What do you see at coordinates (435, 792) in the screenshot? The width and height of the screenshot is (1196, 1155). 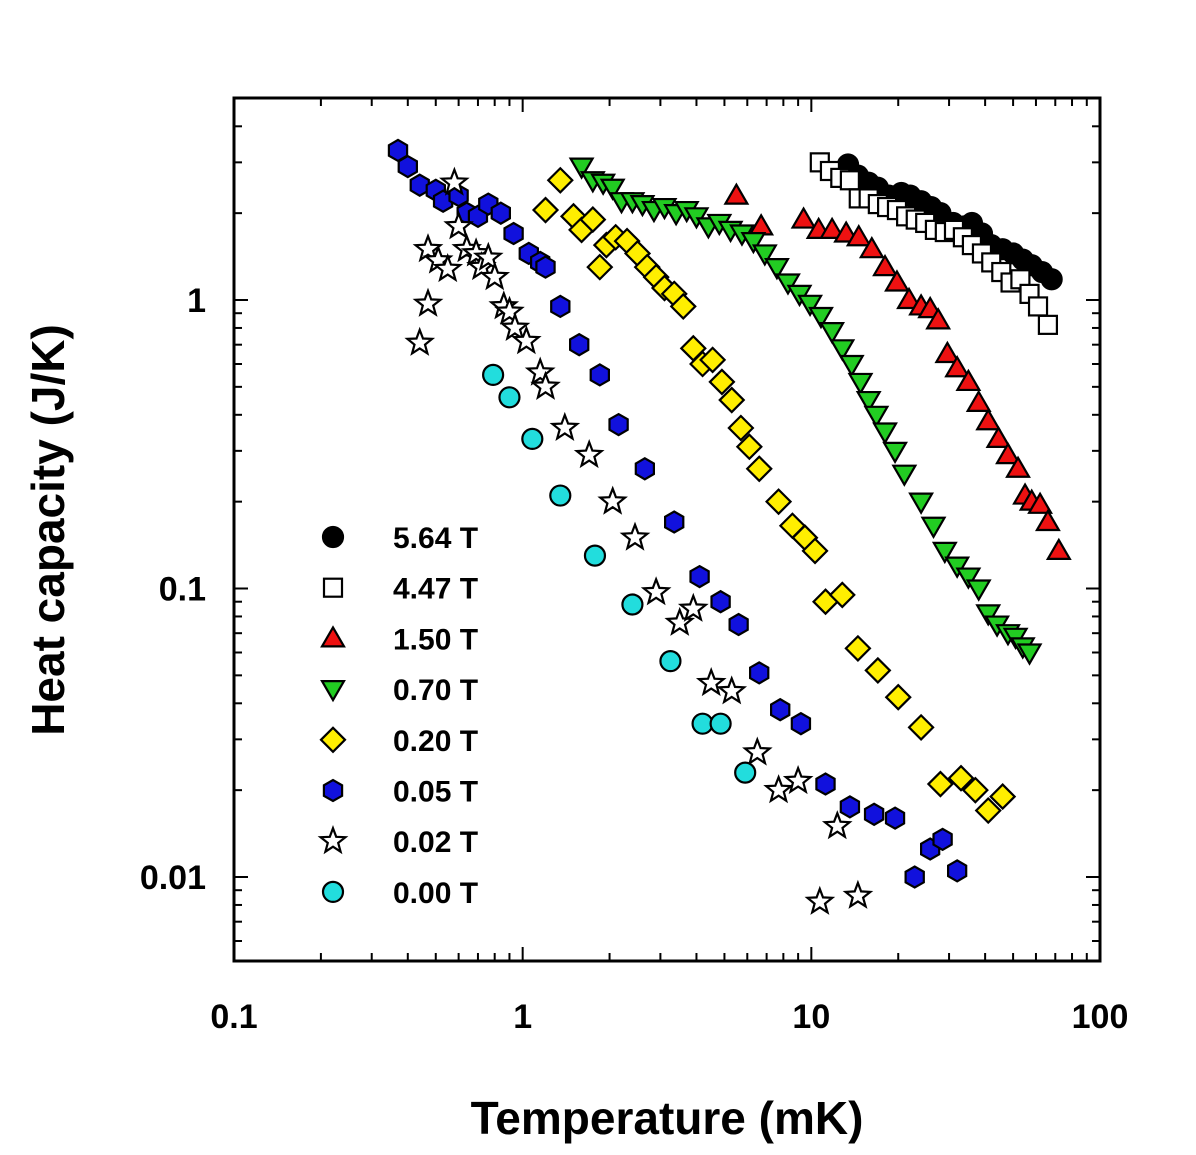 I see `legend-label: 0.05 T` at bounding box center [435, 792].